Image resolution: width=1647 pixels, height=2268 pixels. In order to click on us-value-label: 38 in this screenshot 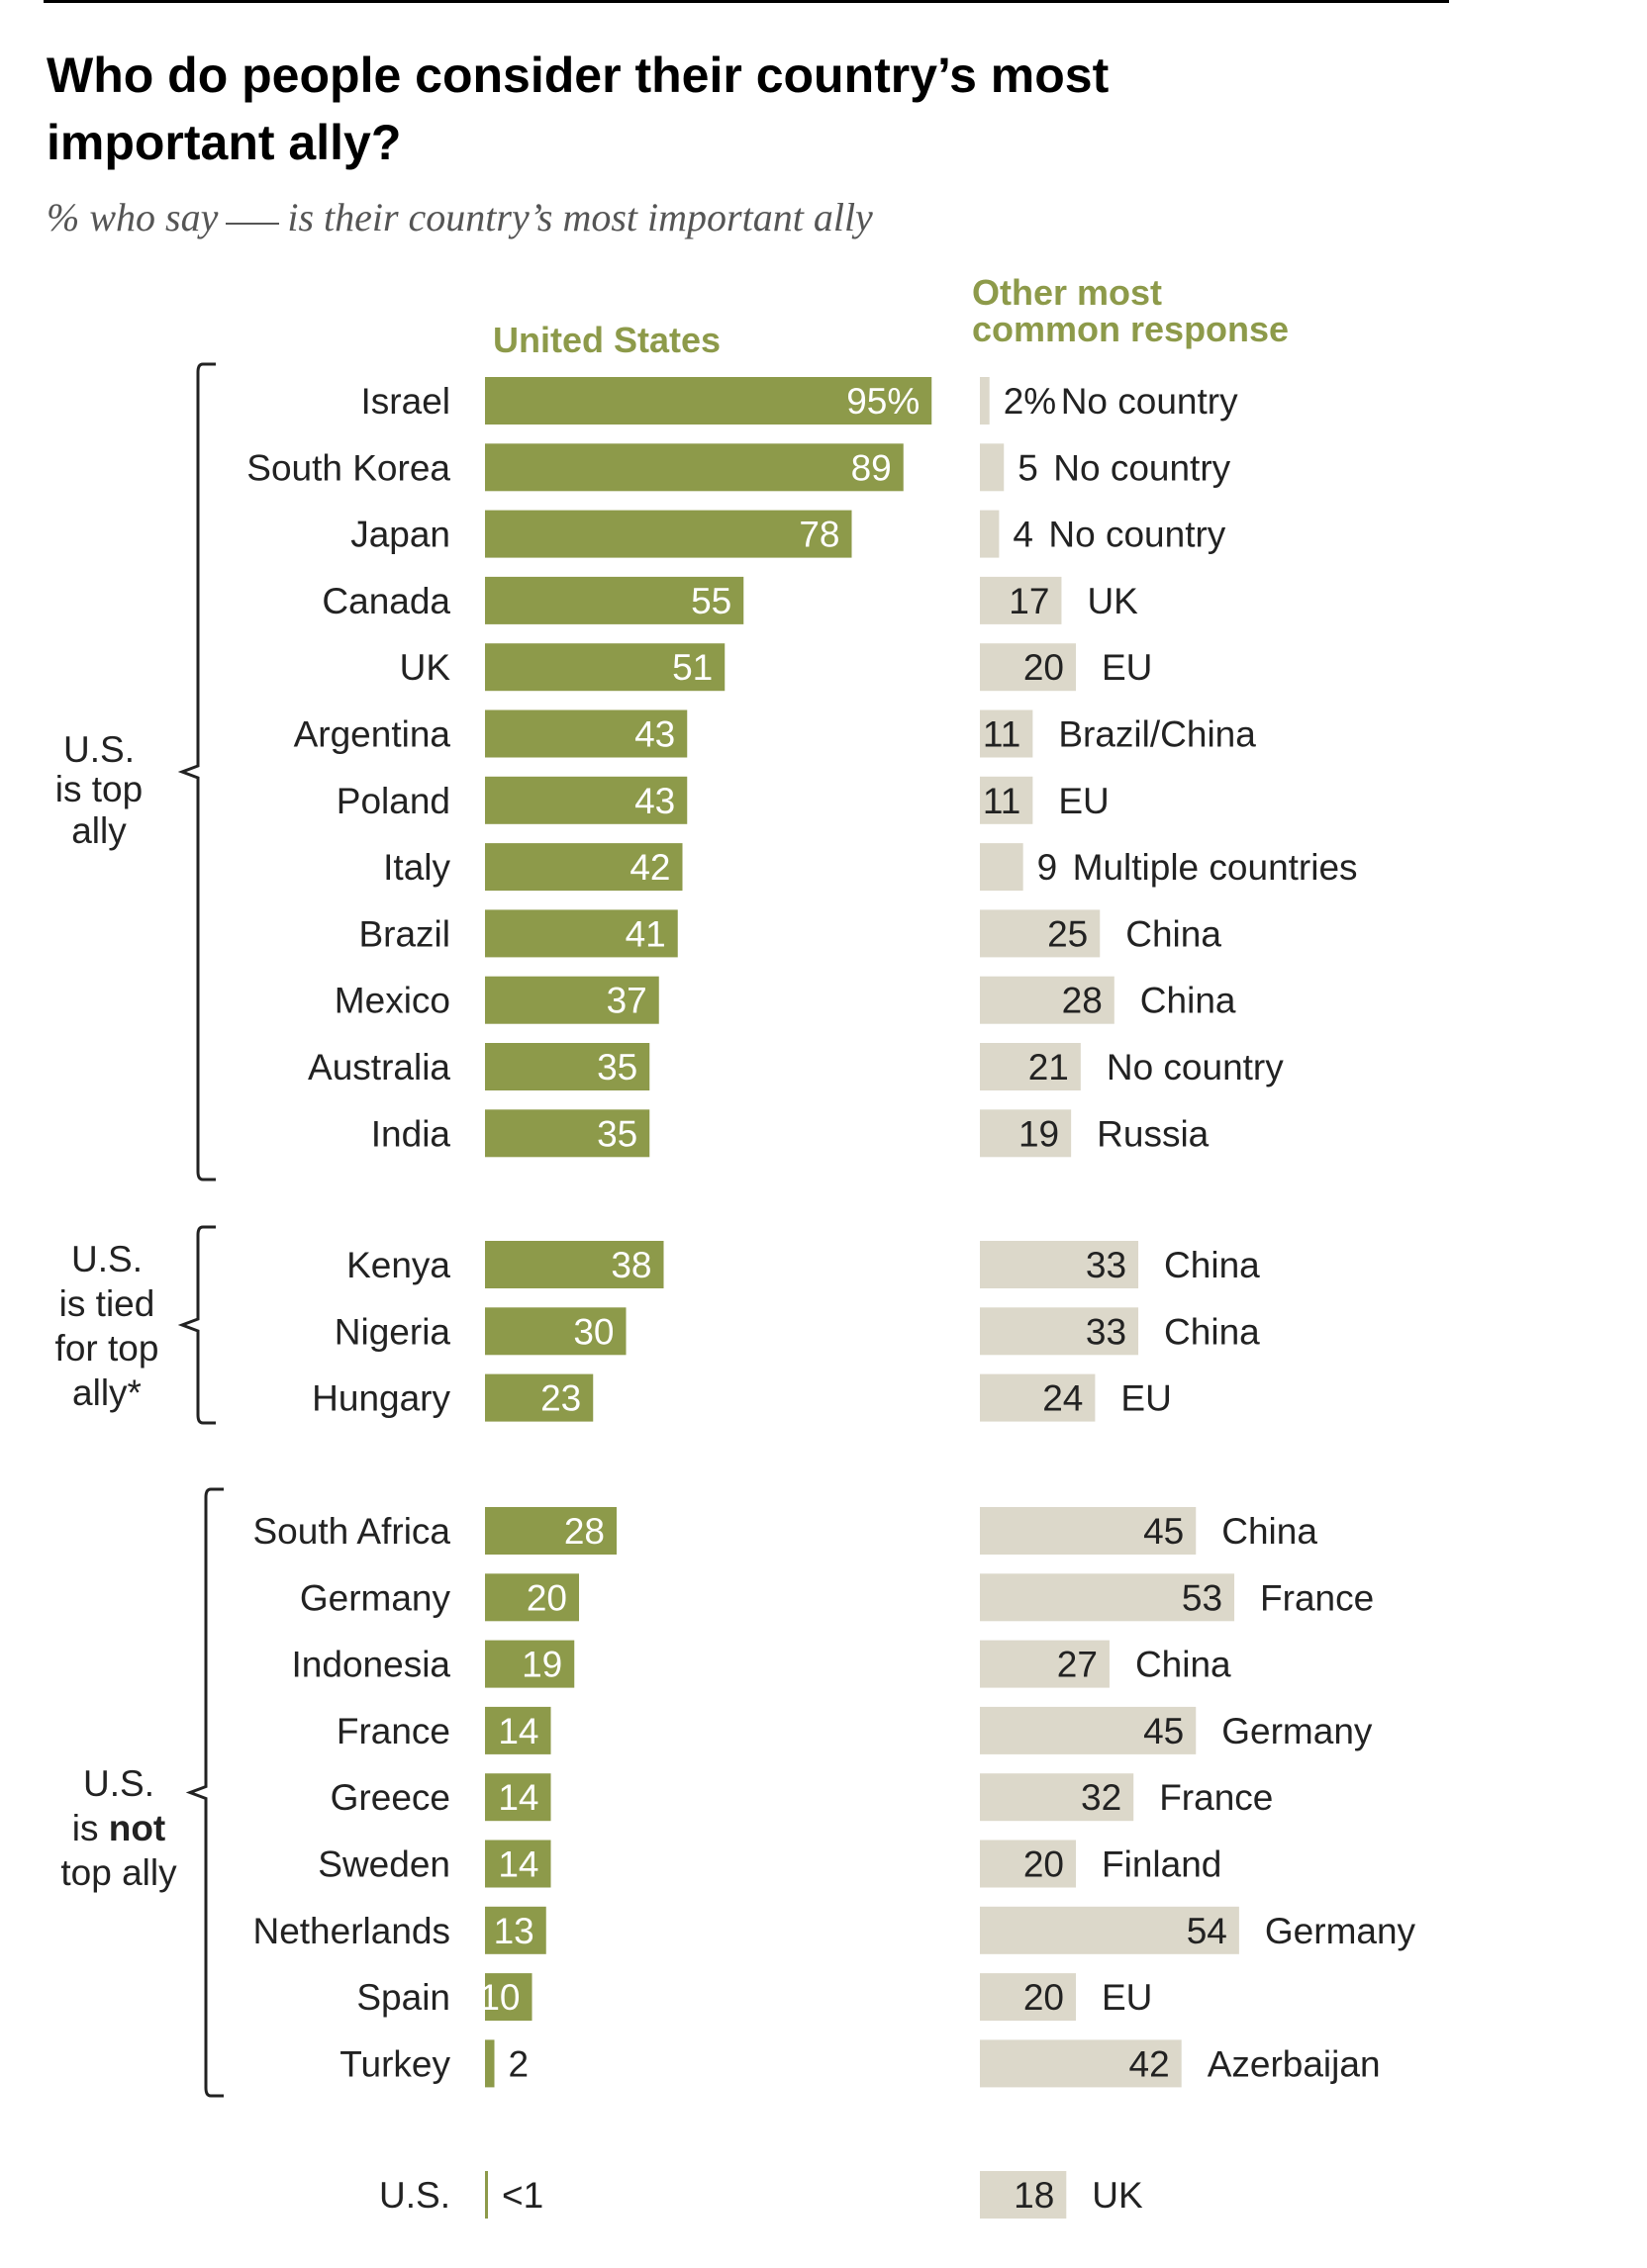, I will do `click(631, 1265)`.